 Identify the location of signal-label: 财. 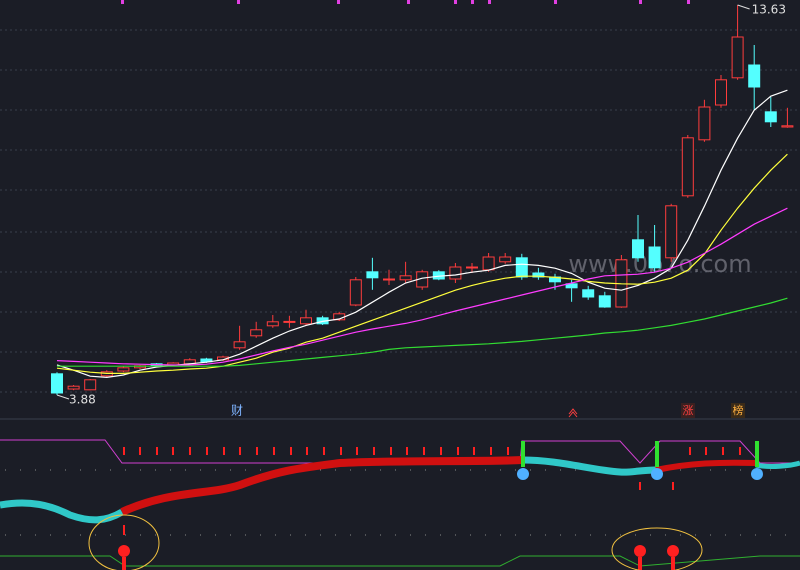
(237, 411).